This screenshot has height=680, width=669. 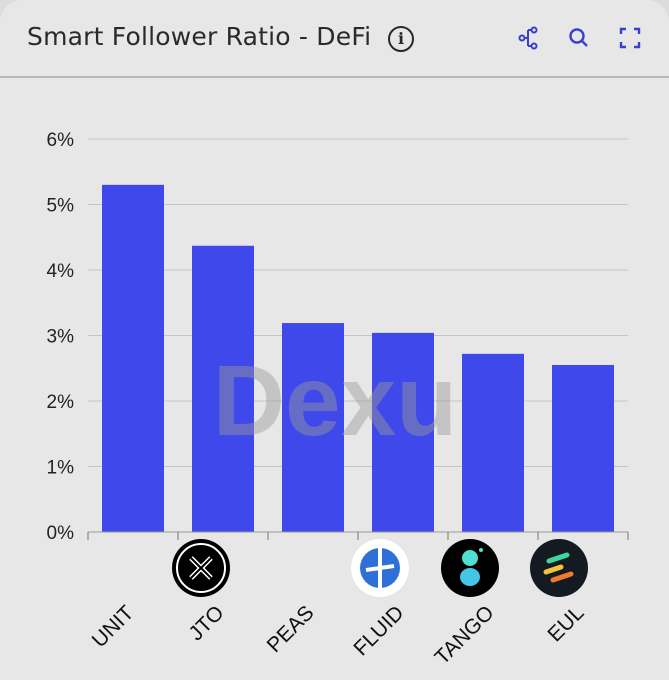 I want to click on info-icon: i, so click(x=401, y=39).